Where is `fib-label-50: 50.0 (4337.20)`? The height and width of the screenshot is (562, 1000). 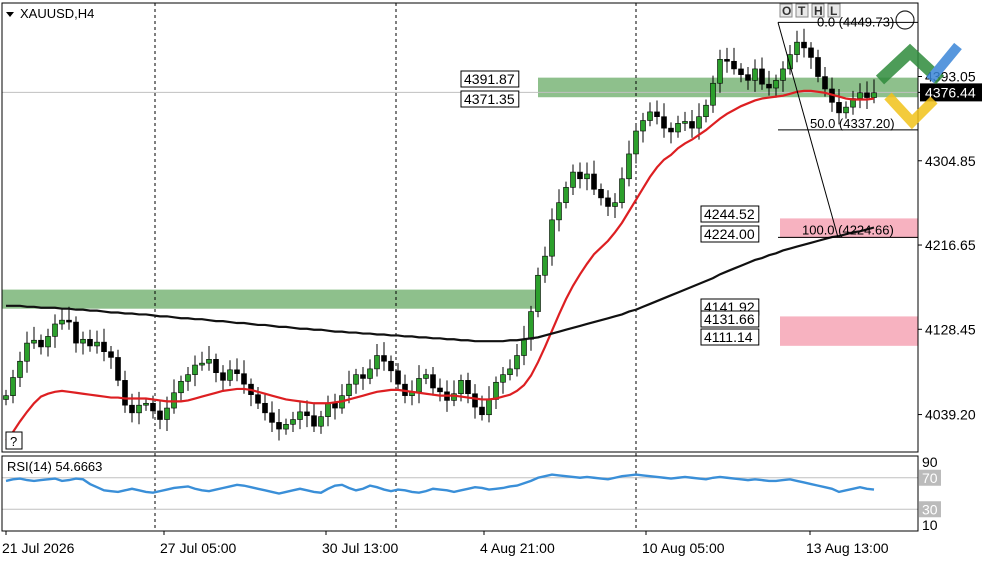
fib-label-50: 50.0 (4337.20) is located at coordinates (852, 123).